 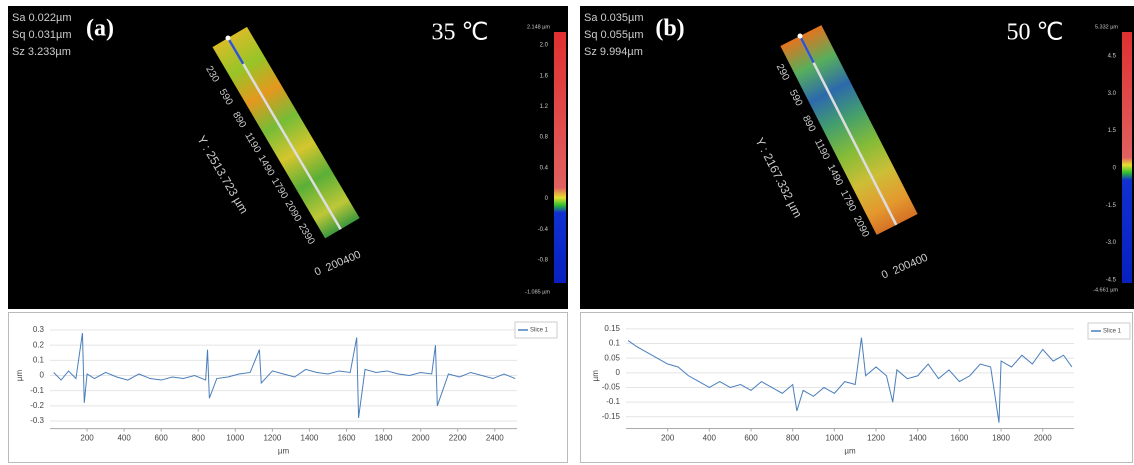 I want to click on colorbar-tick-label: 2.0, so click(x=544, y=46).